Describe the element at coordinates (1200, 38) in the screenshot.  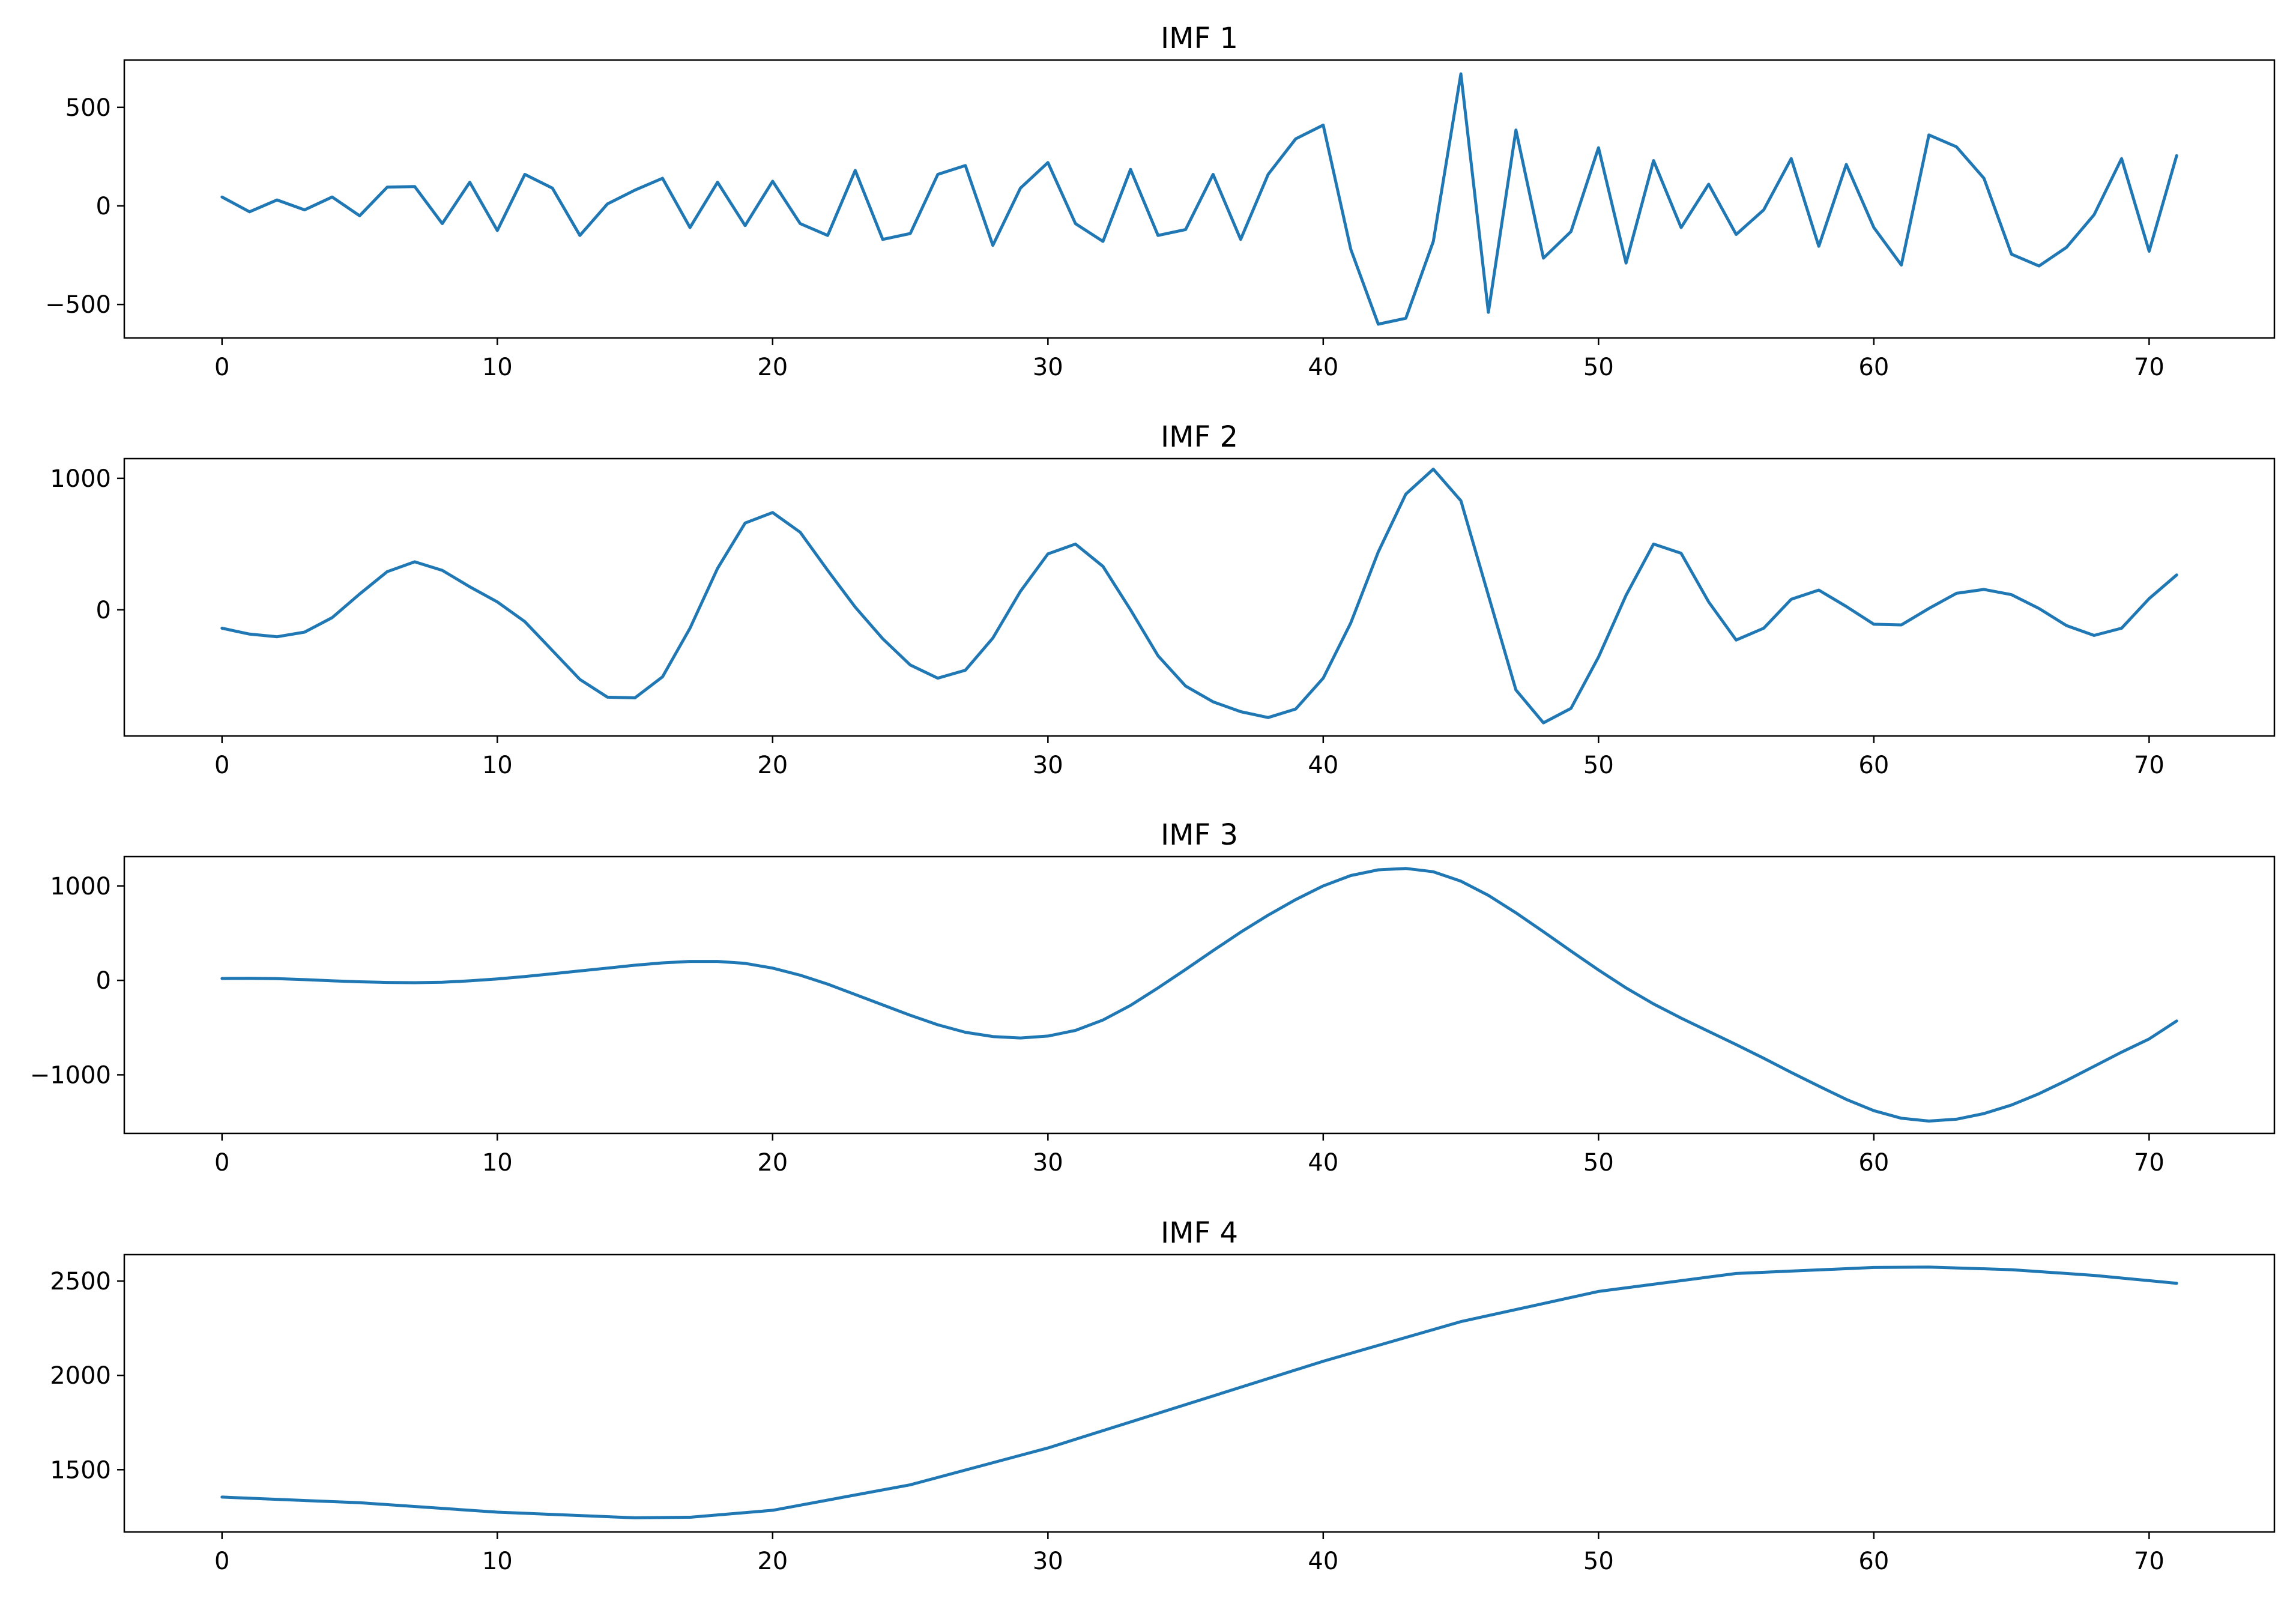
I see `chart-title-imf-1: IMF 1` at that location.